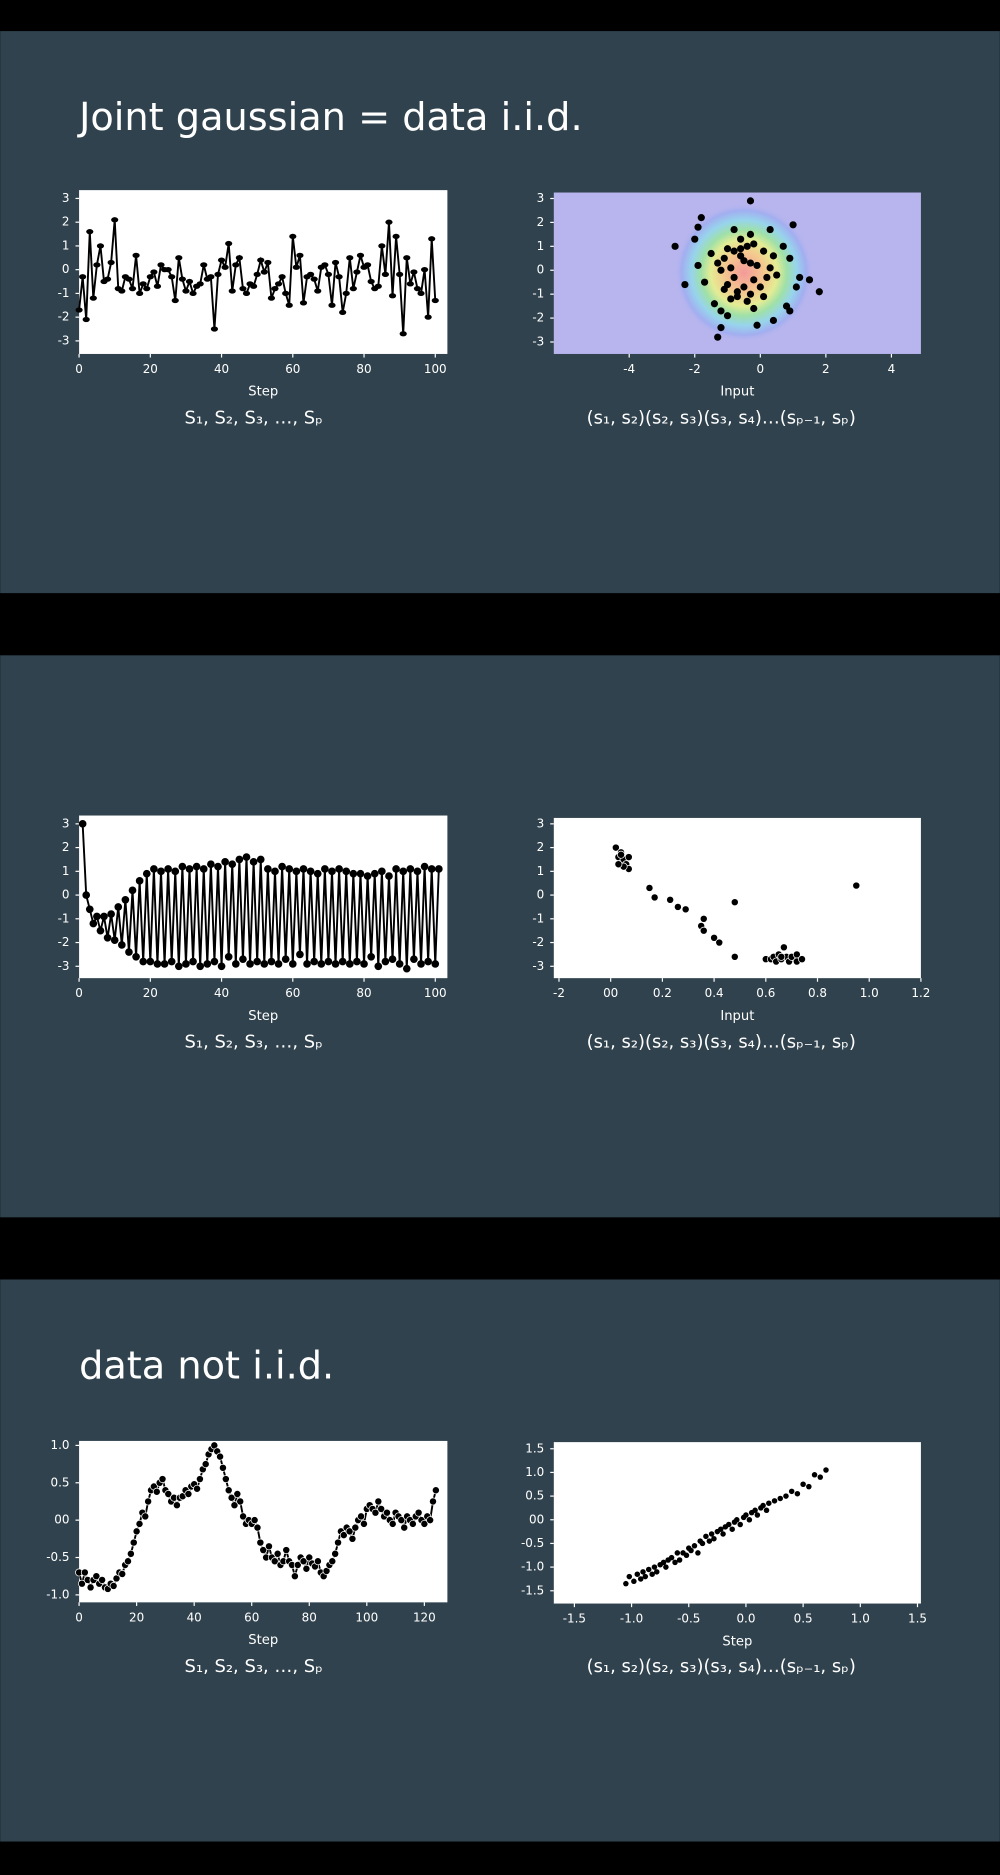  I want to click on y-tick-label: 2, so click(541, 847).